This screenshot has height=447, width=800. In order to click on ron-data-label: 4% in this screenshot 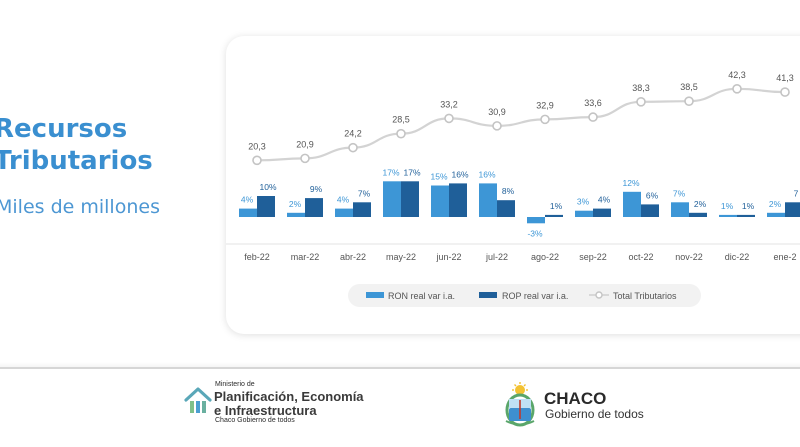, I will do `click(247, 200)`.